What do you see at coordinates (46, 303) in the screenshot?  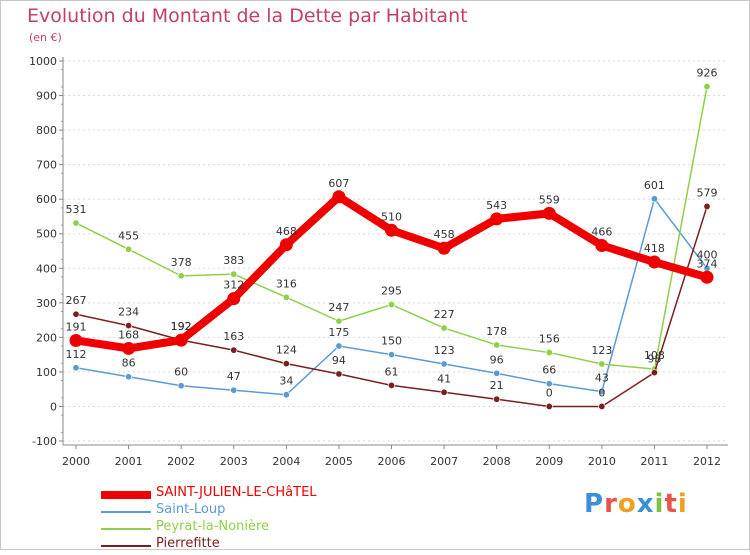 I see `y-tick-label: 300` at bounding box center [46, 303].